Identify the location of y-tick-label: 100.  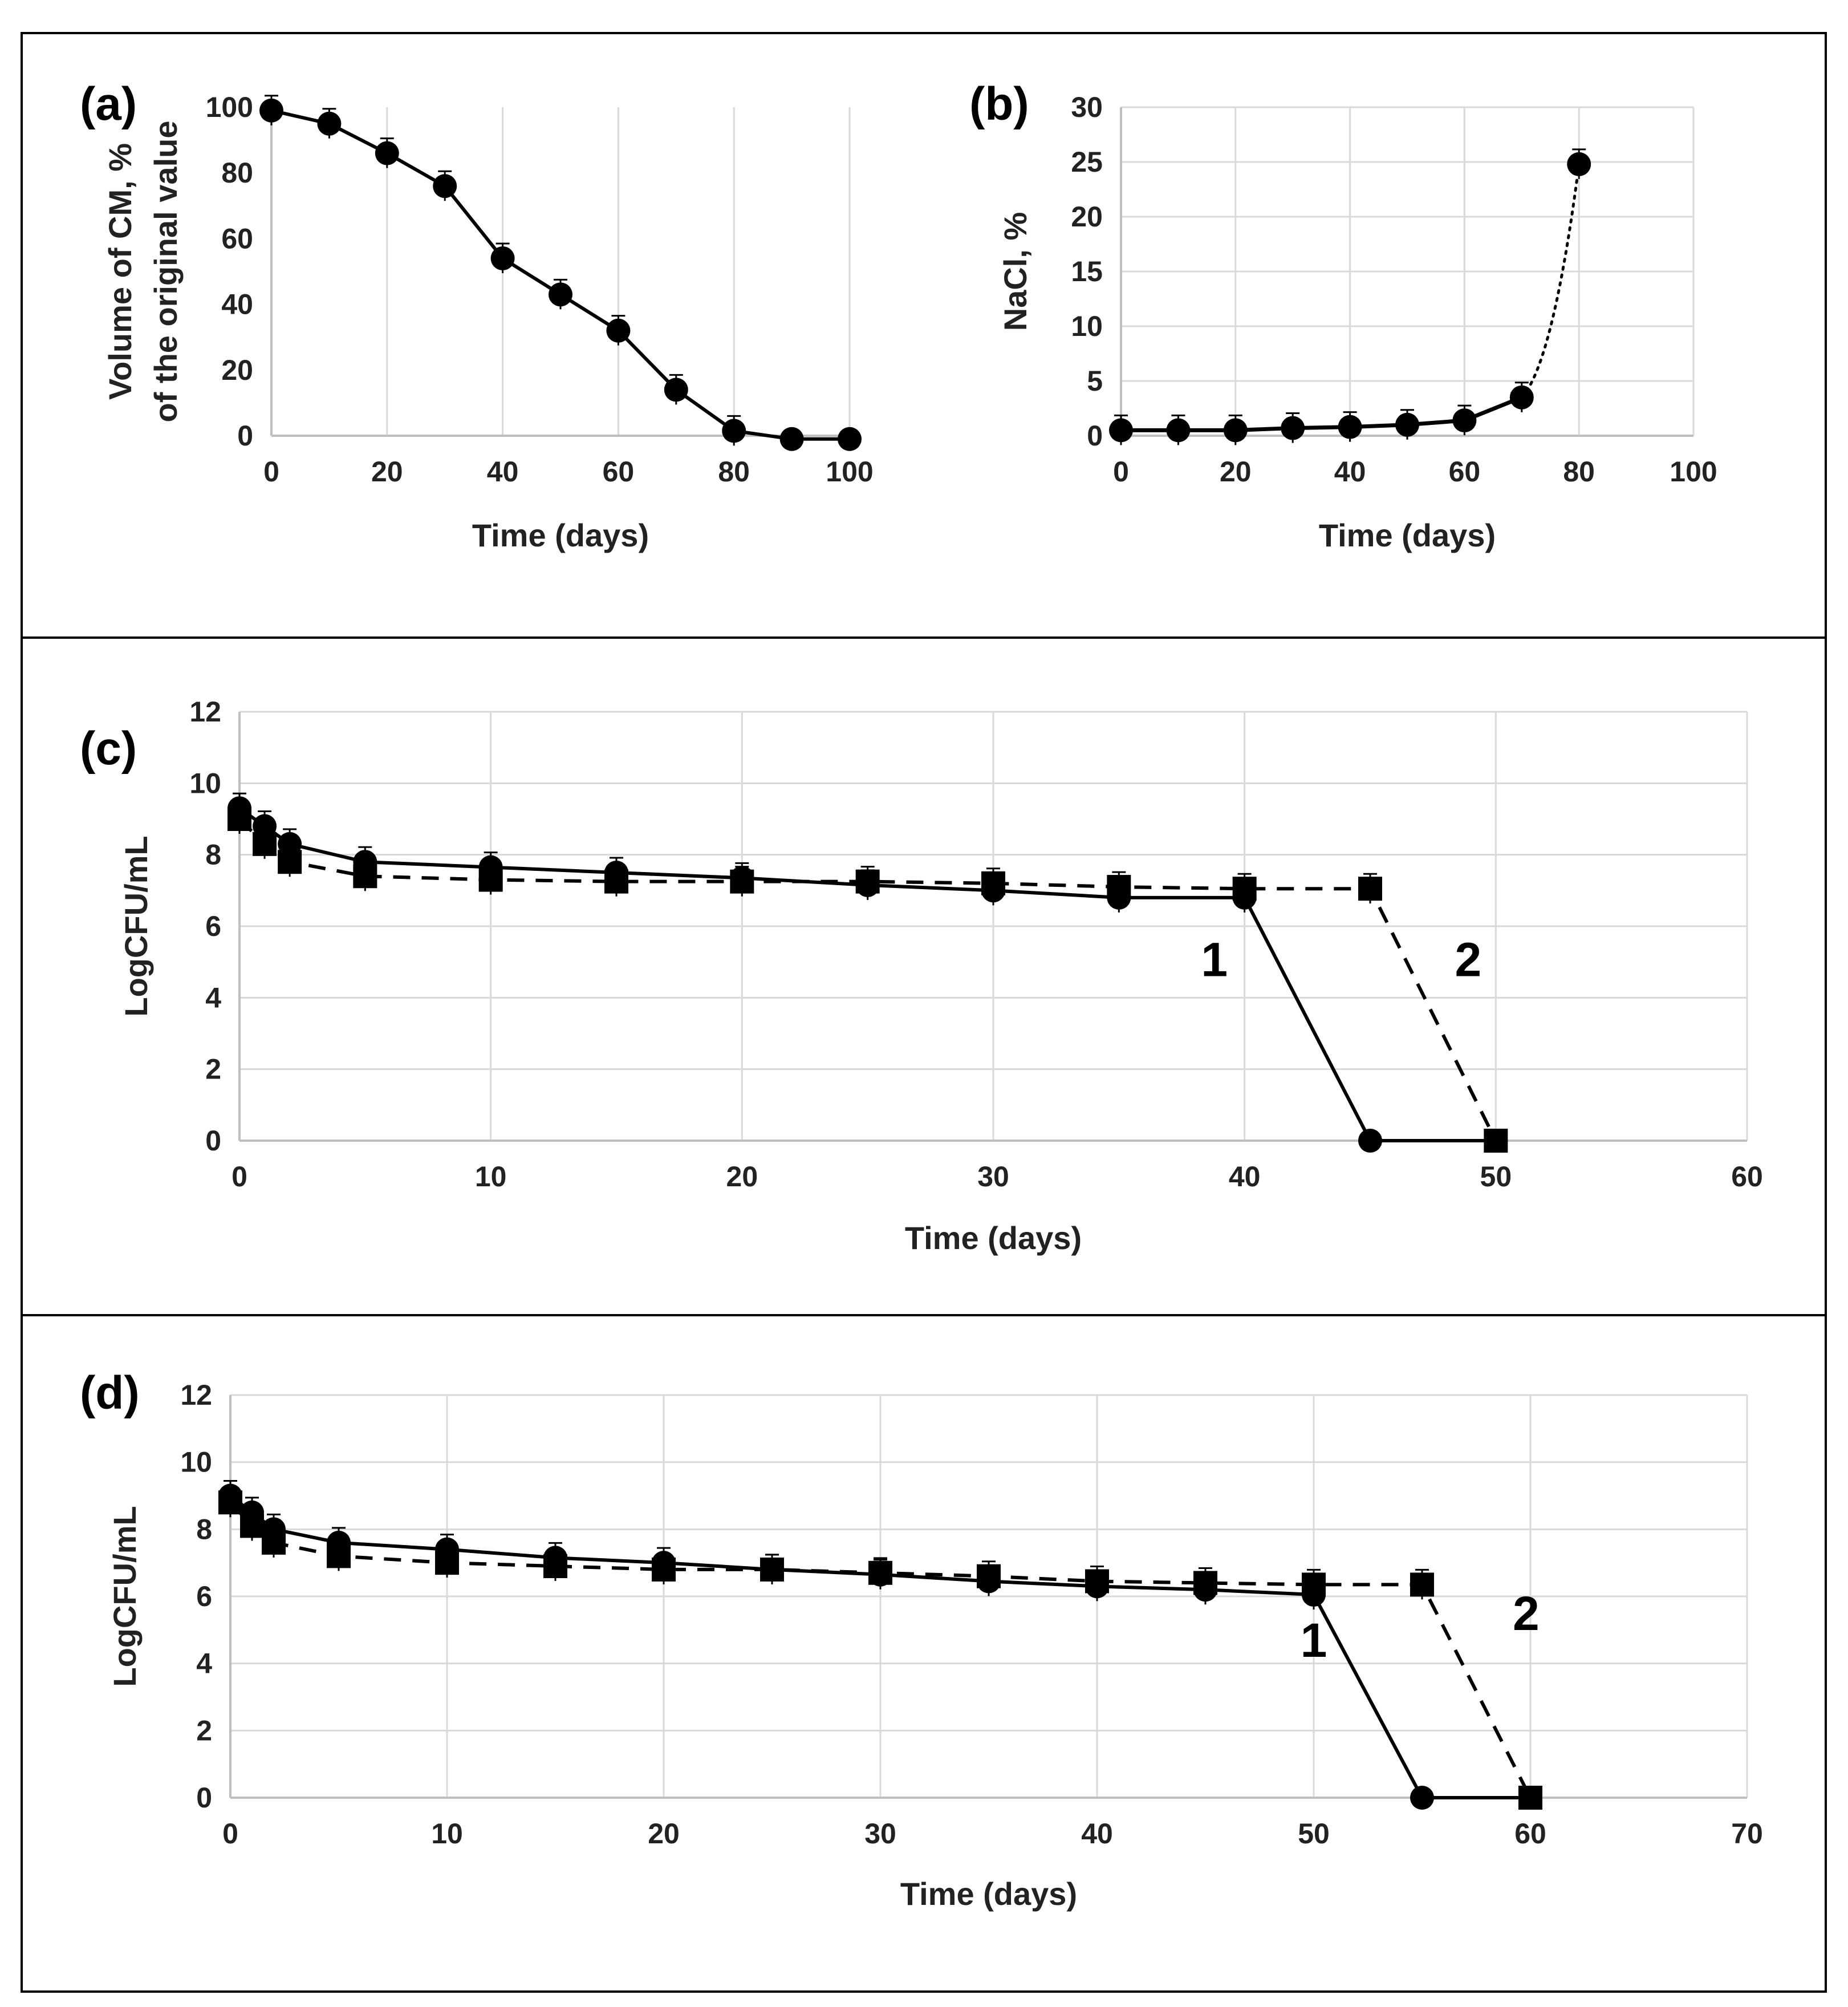
(229, 107).